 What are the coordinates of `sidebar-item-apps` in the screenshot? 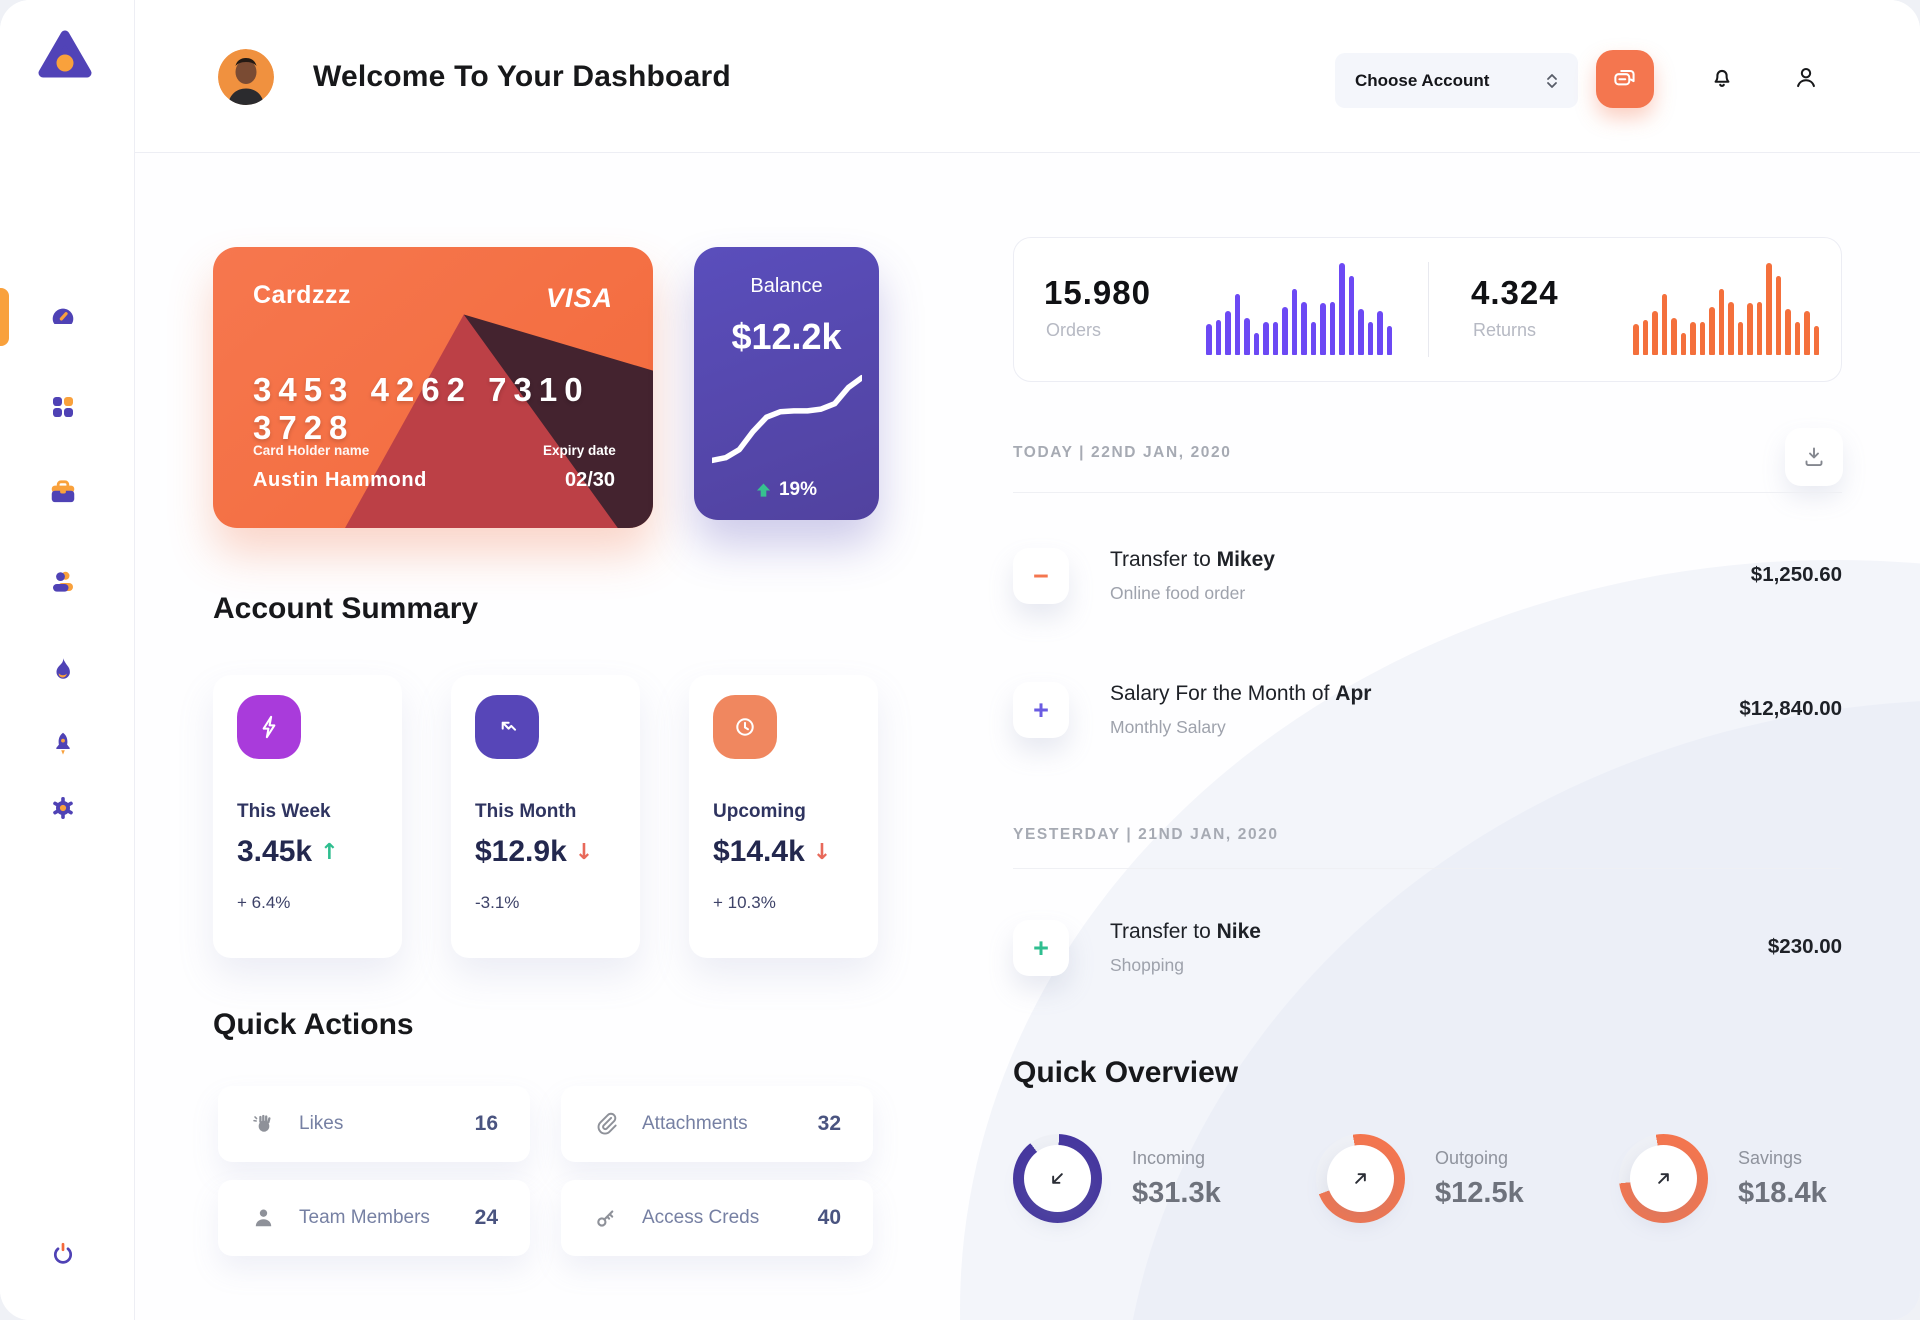 It's located at (63, 407).